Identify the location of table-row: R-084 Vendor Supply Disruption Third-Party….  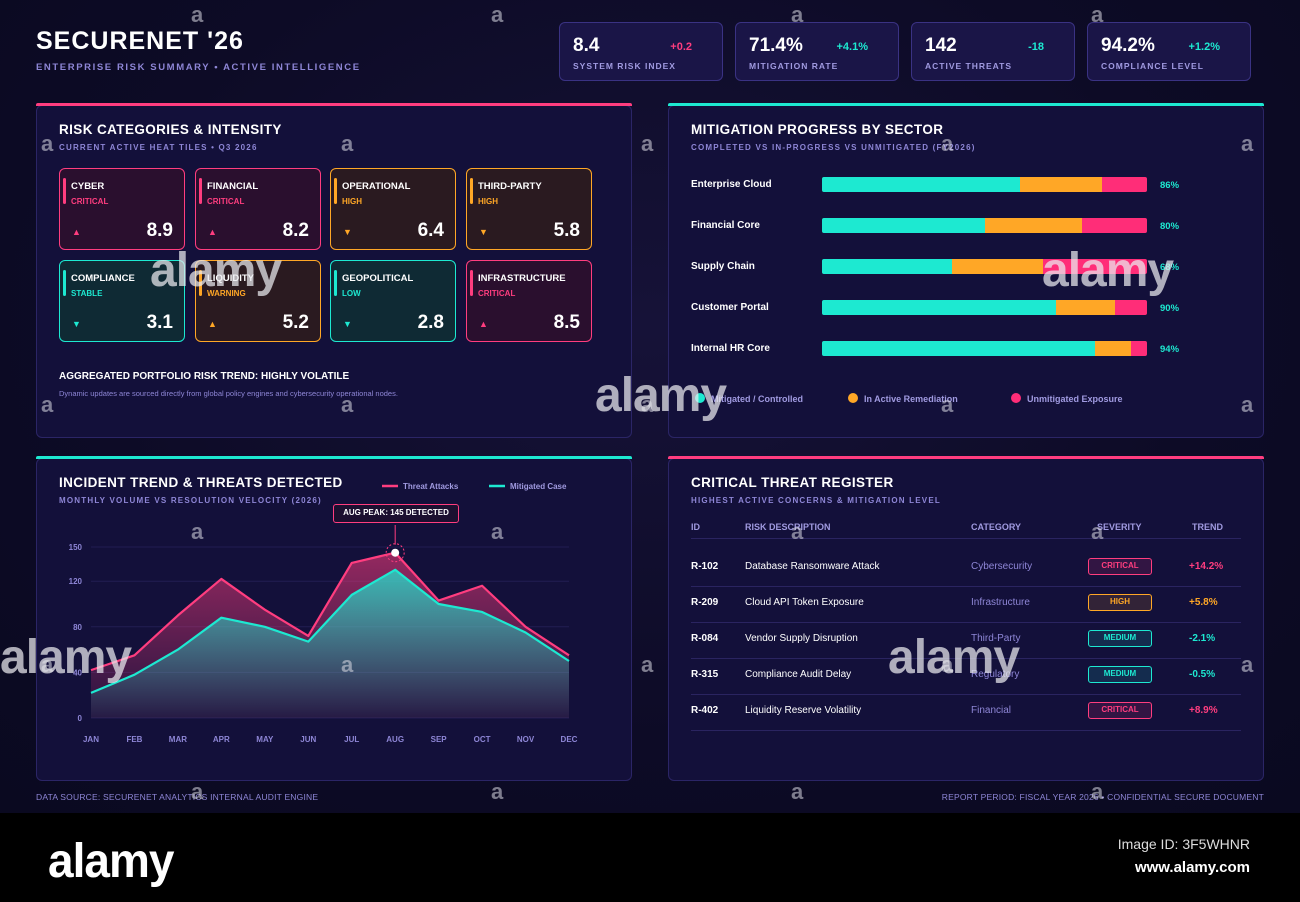
(966, 641).